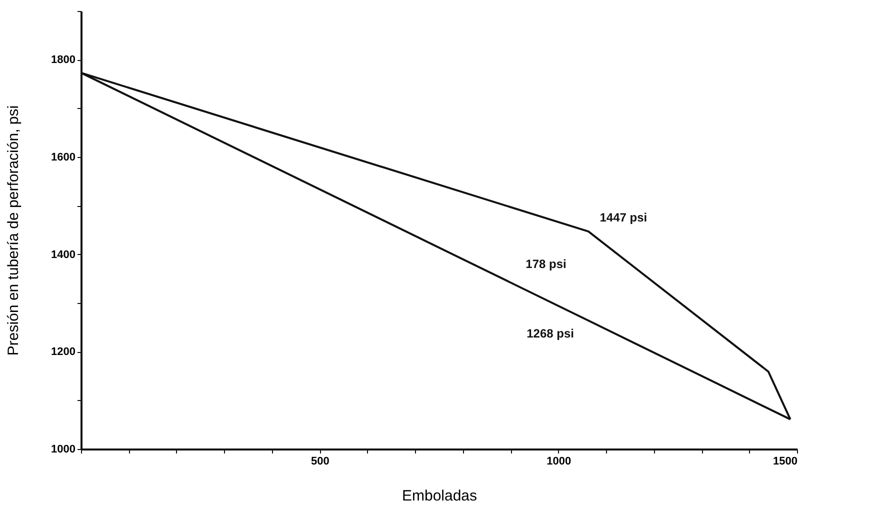 Image resolution: width=889 pixels, height=529 pixels. What do you see at coordinates (63, 60) in the screenshot?
I see `y-tick-label: 1800` at bounding box center [63, 60].